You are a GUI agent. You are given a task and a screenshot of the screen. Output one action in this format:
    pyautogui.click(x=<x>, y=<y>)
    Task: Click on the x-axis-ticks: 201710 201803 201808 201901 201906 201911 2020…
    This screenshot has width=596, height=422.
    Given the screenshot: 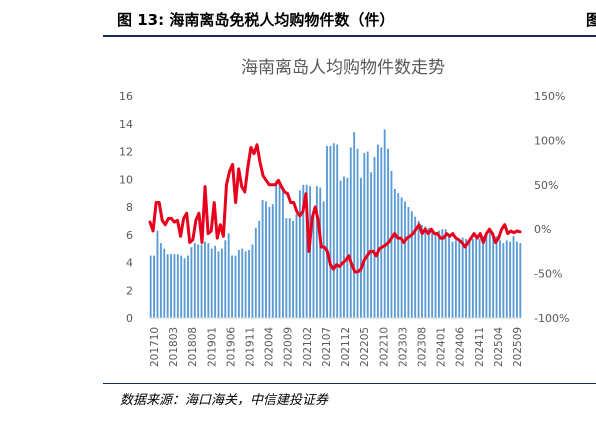 What is the action you would take?
    pyautogui.click(x=336, y=347)
    